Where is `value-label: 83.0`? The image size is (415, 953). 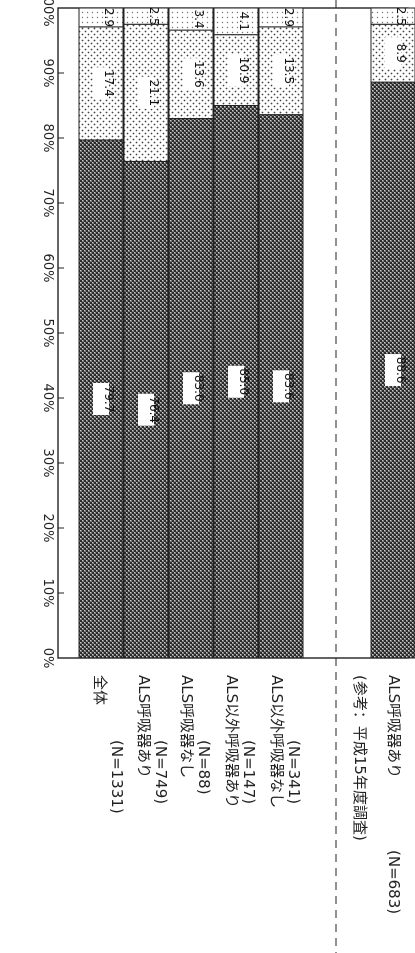
value-label: 83.0 is located at coordinates (199, 388).